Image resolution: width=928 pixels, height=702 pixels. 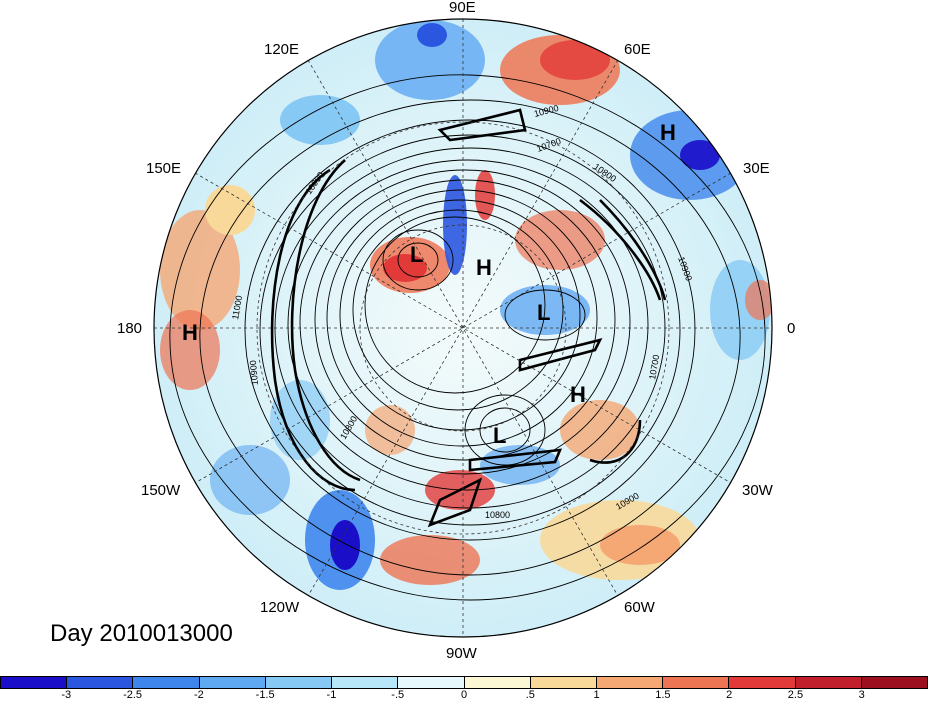 I want to click on contour-label: 10900, so click(x=254, y=373).